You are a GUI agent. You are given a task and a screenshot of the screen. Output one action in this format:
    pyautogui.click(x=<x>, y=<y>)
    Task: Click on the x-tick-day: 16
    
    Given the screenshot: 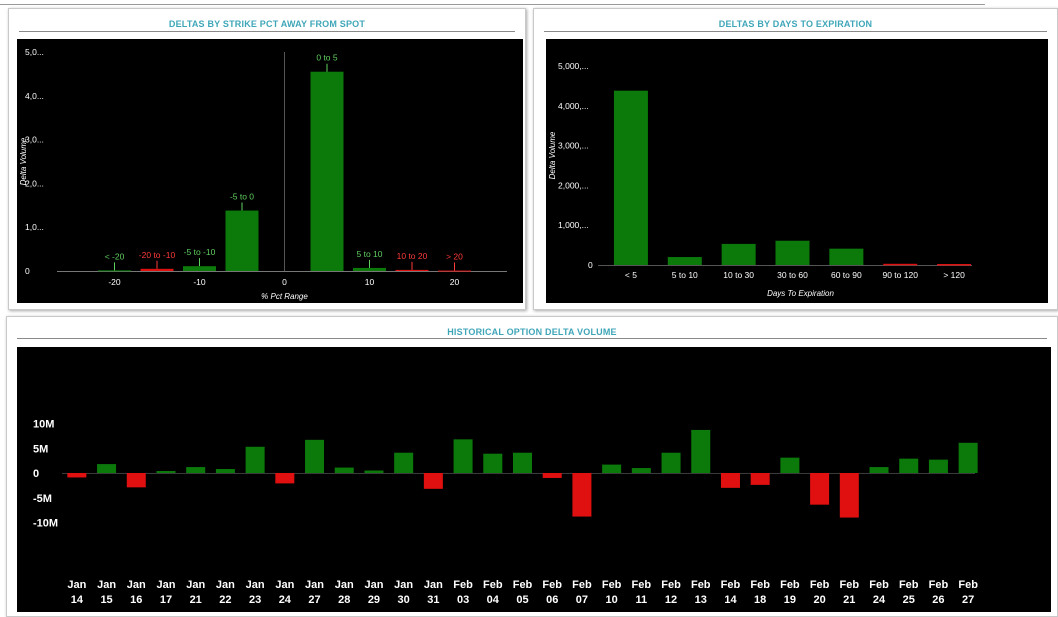 What is the action you would take?
    pyautogui.click(x=136, y=600)
    